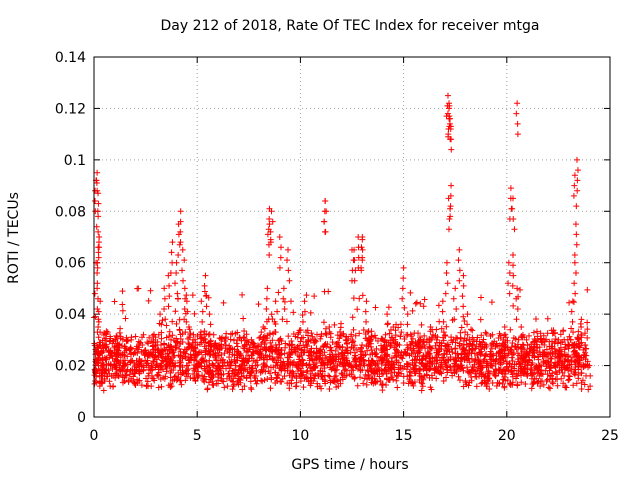 The width and height of the screenshot is (640, 480). What do you see at coordinates (75, 161) in the screenshot?
I see `y-tick-label: 0.1` at bounding box center [75, 161].